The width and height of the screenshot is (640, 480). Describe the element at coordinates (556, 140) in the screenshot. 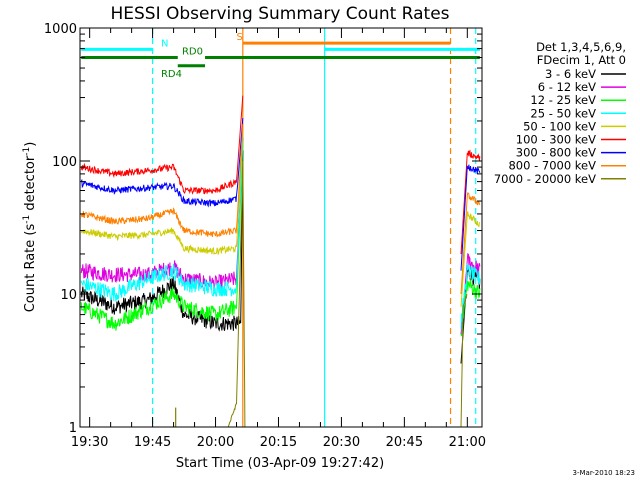

I see `legend-label-100-300-keV: 100 - 300 keV` at that location.